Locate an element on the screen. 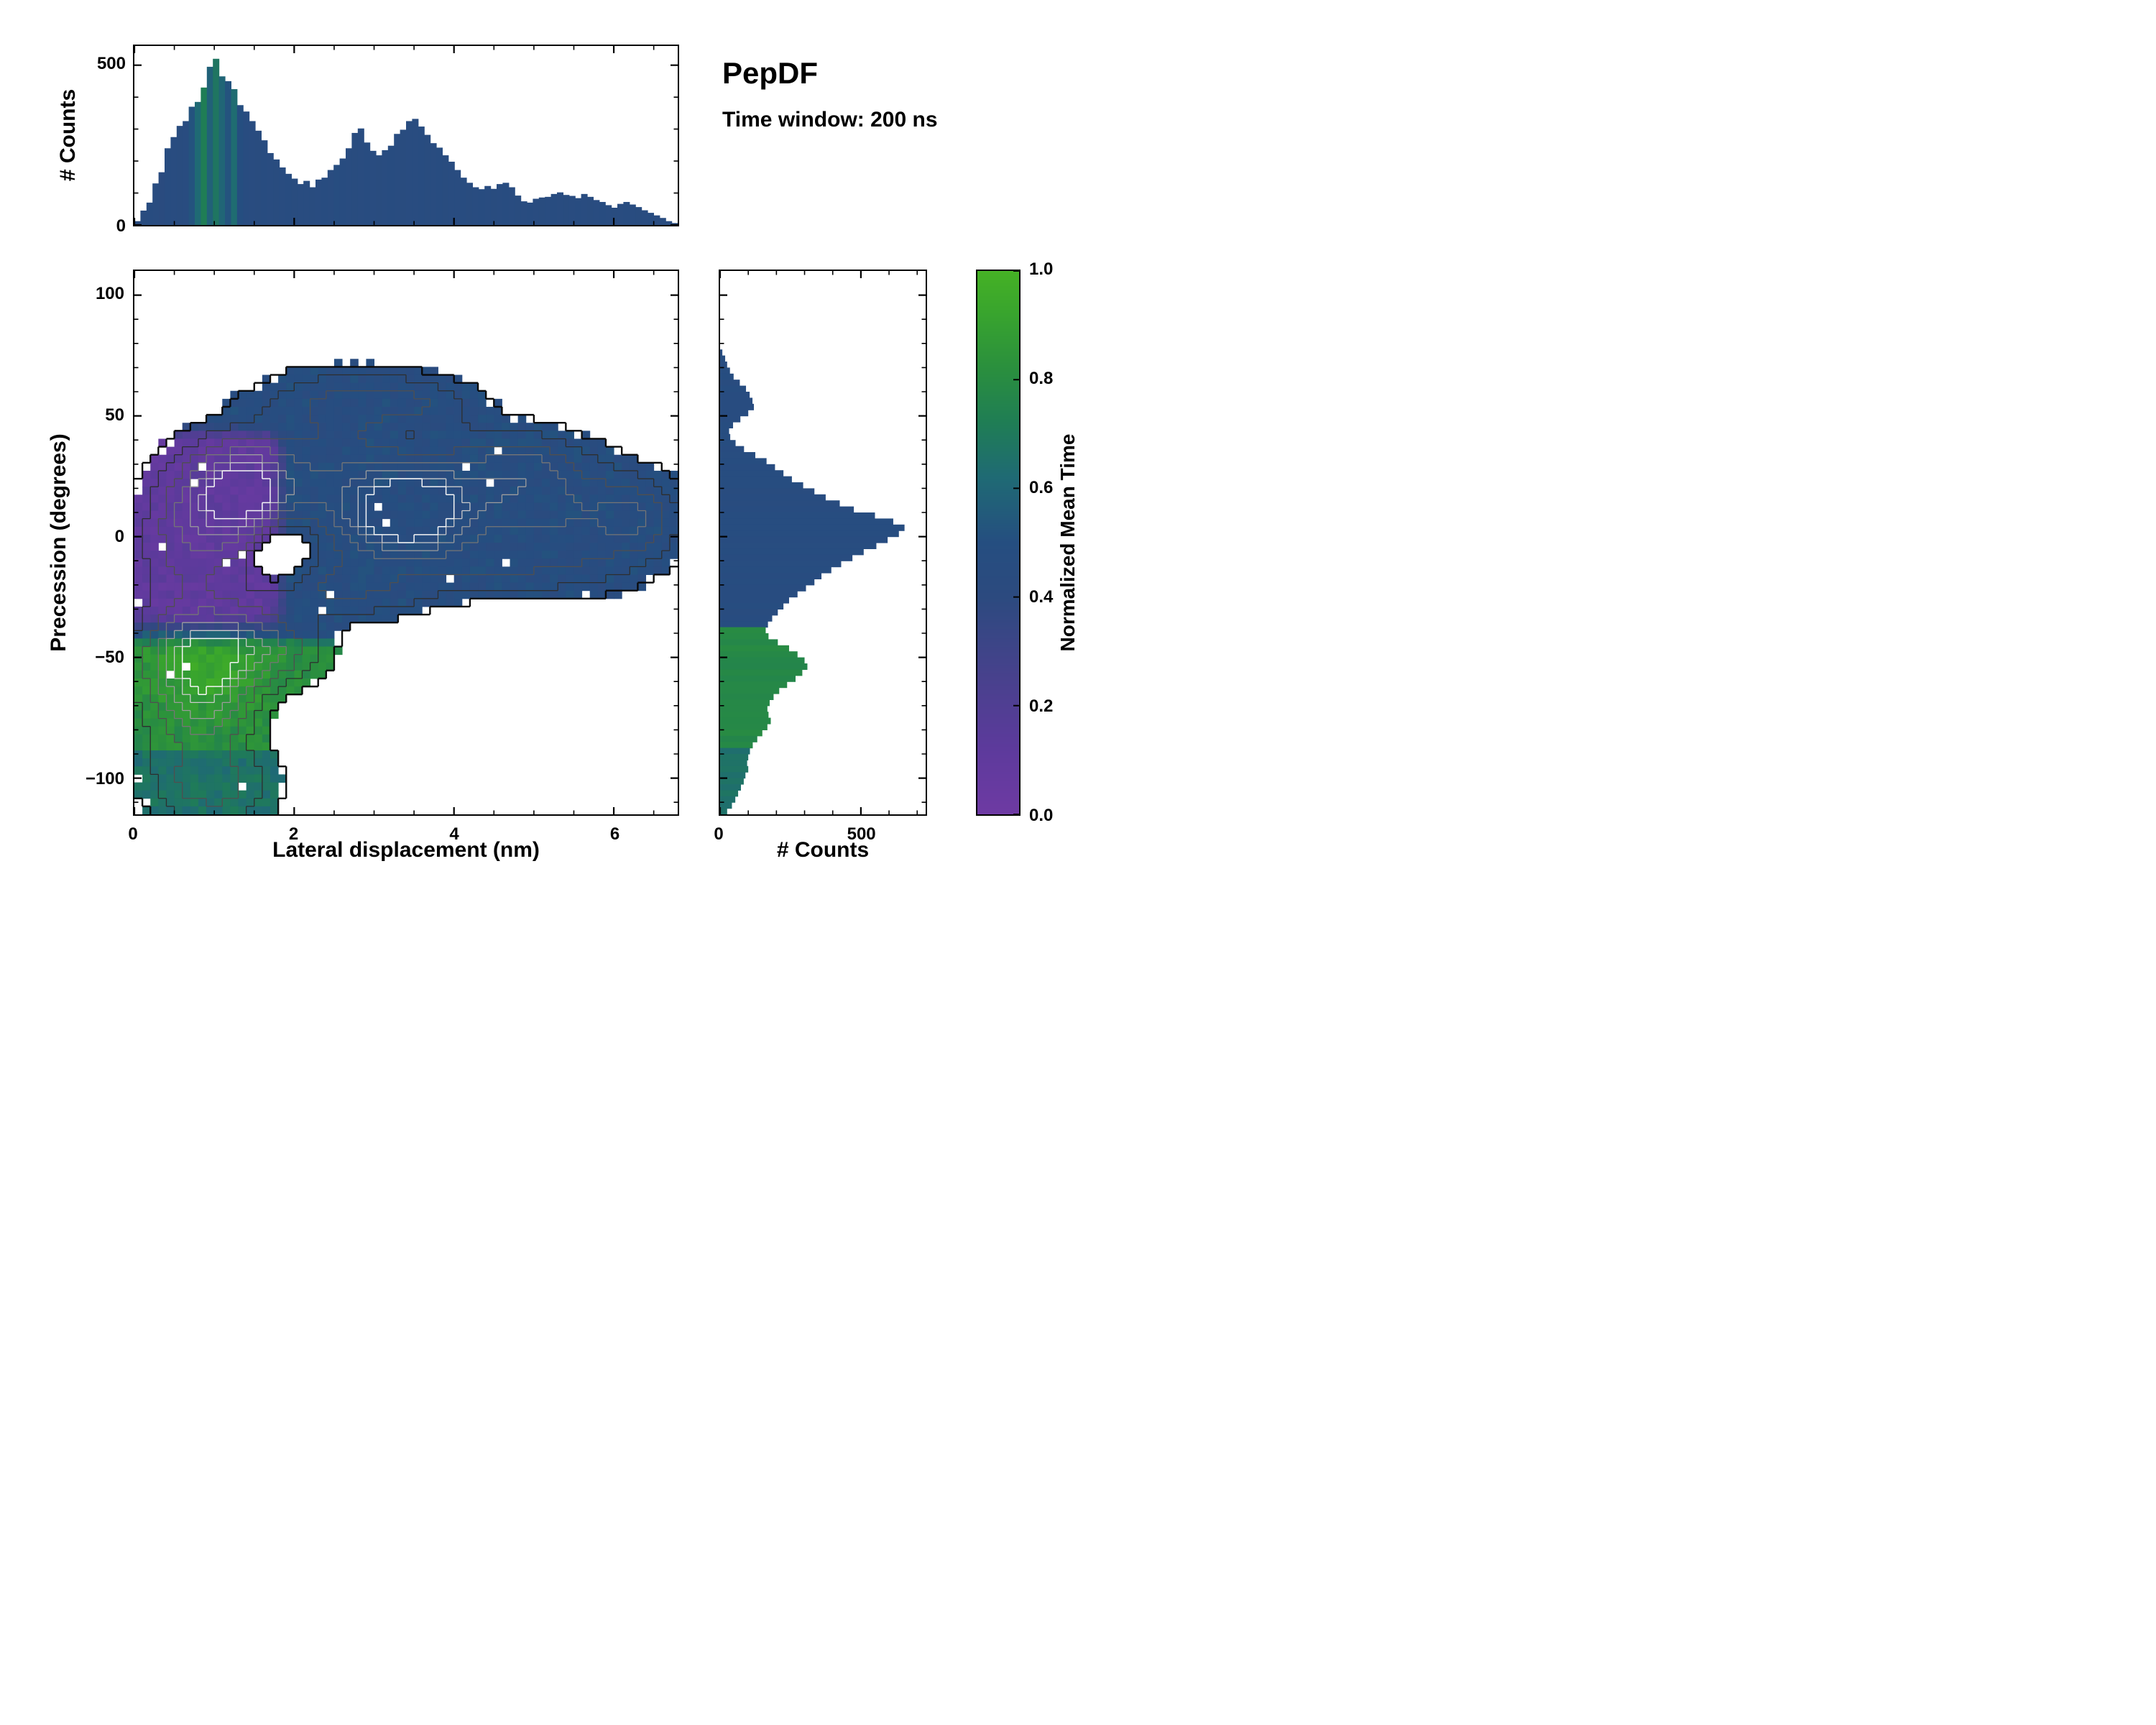 The width and height of the screenshot is (2156, 1725). tick-label: 0.0 is located at coordinates (1041, 815).